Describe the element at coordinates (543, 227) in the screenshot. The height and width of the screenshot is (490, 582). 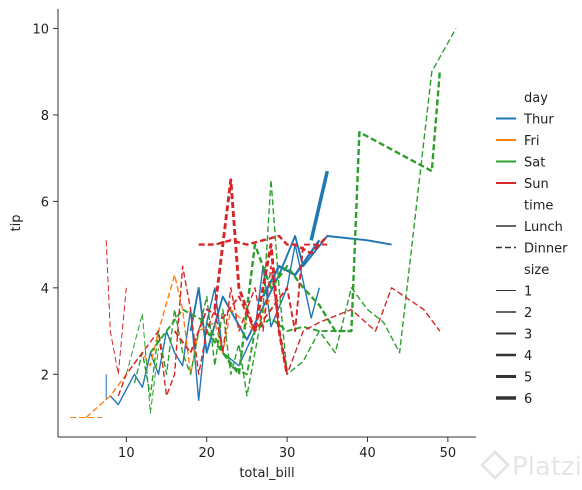
I see `legend-time-lunch-label: Lunch` at that location.